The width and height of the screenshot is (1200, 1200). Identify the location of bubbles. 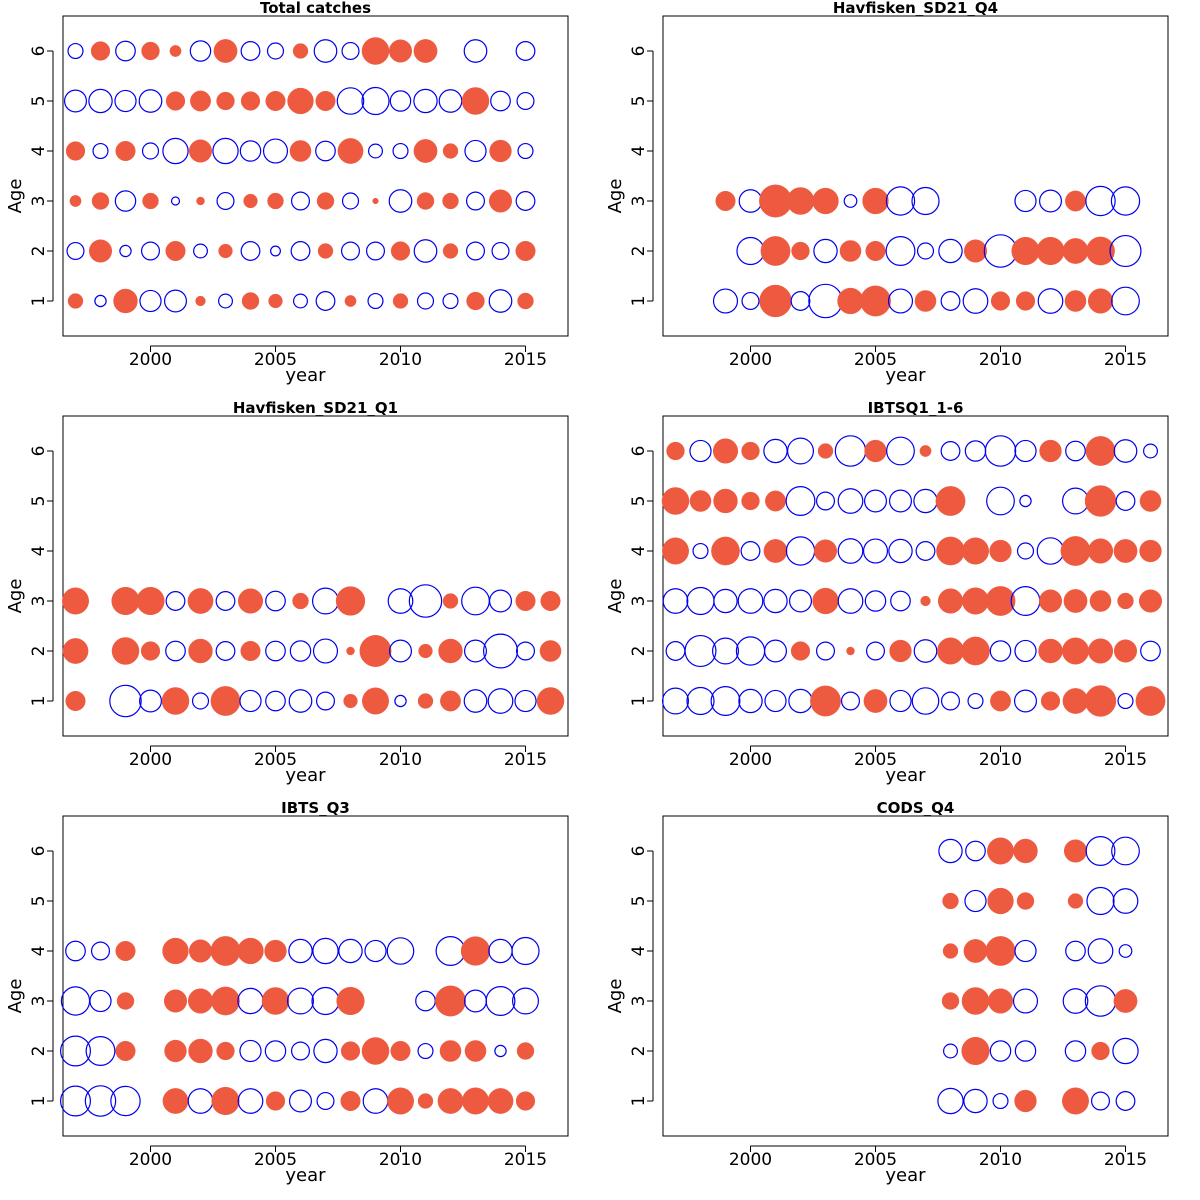
(1038, 975).